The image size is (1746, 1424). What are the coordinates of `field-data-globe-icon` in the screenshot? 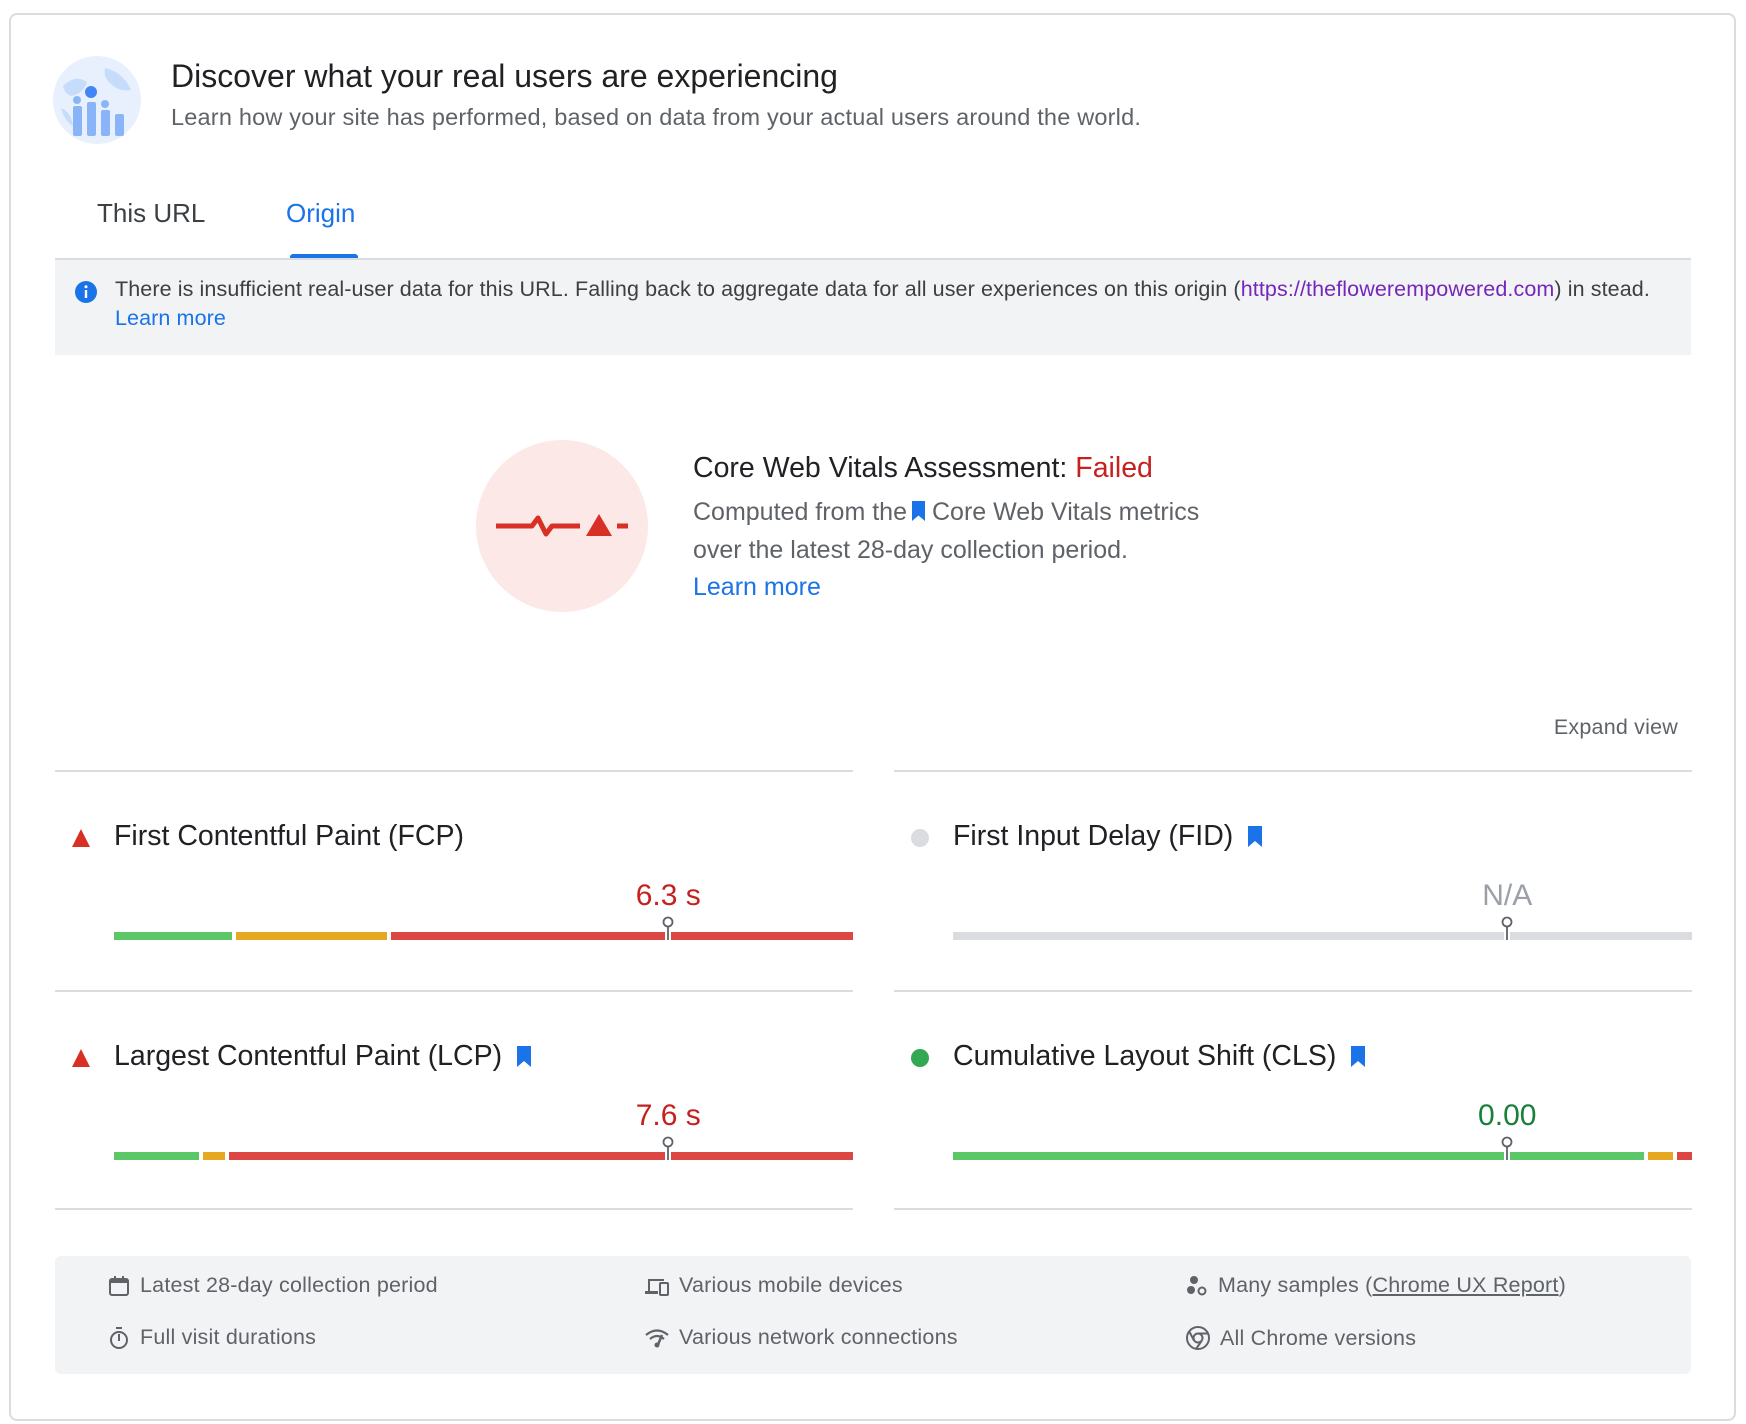 It's located at (97, 100).